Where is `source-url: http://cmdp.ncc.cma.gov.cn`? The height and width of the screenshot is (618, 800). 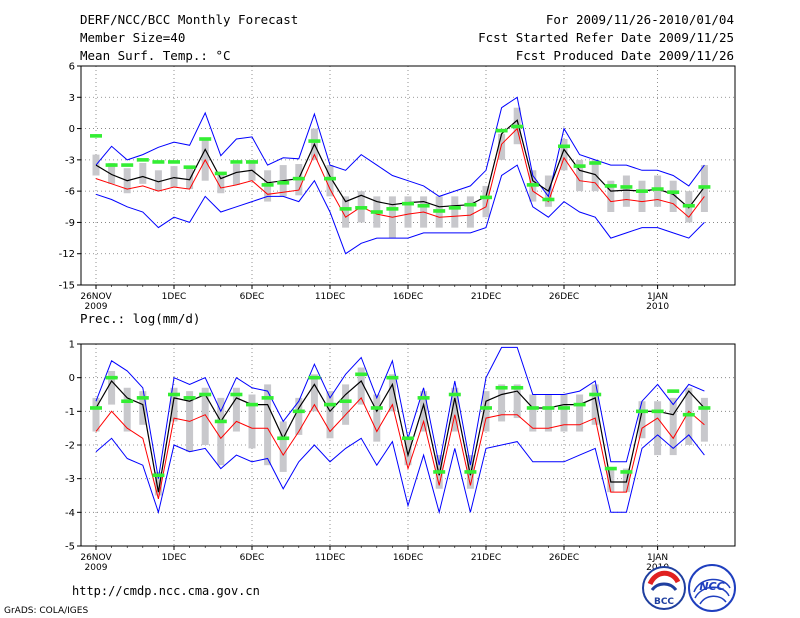 source-url: http://cmdp.ncc.cma.gov.cn is located at coordinates (166, 591).